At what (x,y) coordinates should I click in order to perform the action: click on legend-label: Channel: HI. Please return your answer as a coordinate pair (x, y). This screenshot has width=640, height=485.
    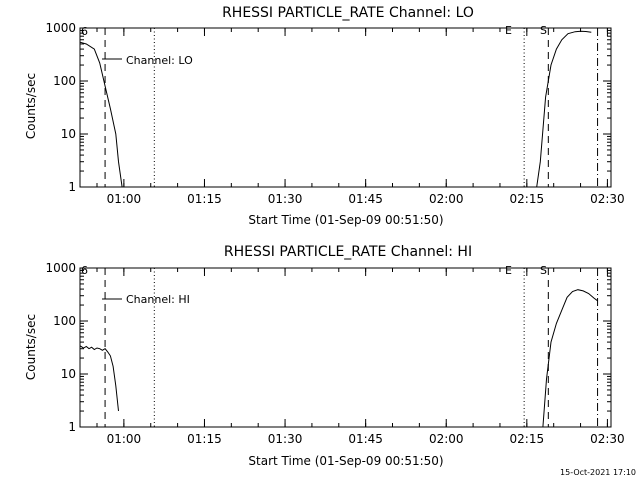
    Looking at the image, I should click on (158, 299).